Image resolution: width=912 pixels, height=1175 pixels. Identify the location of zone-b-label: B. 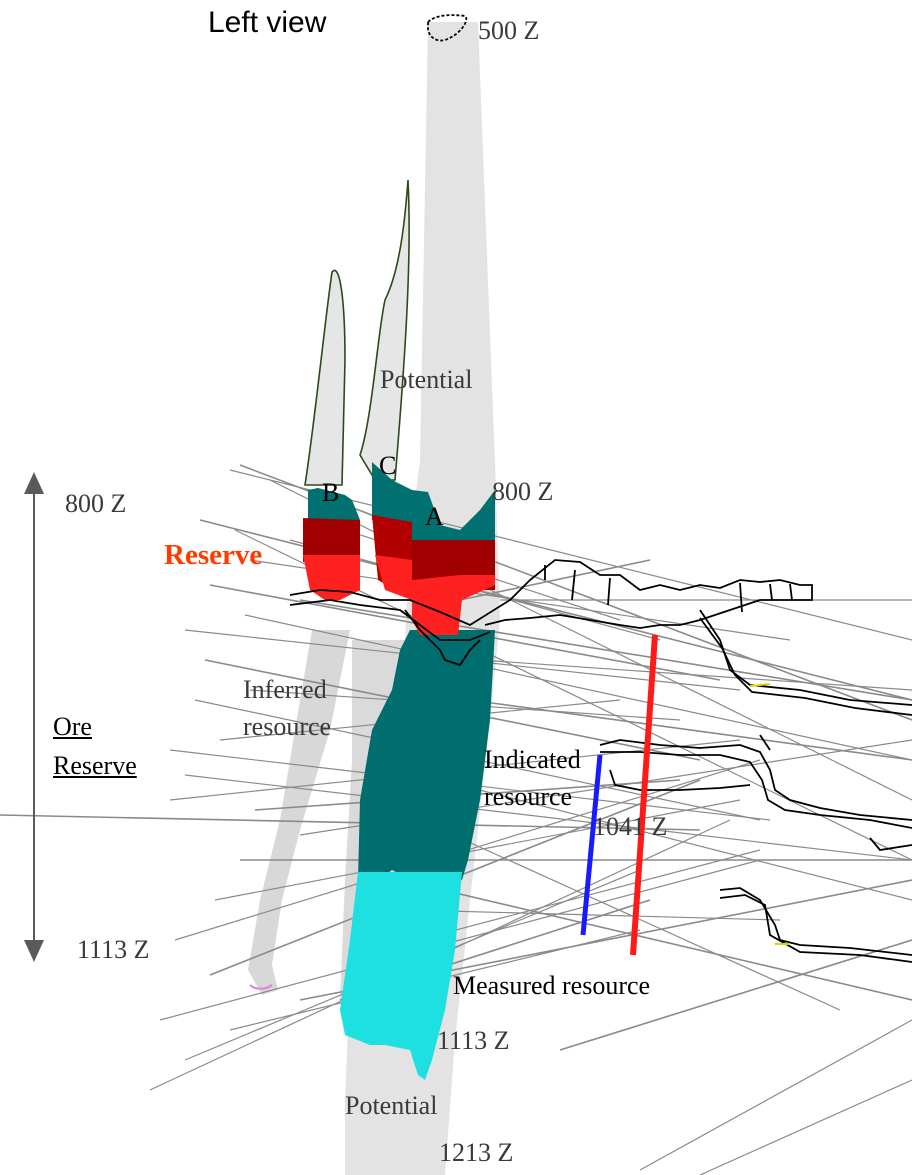
(331, 492).